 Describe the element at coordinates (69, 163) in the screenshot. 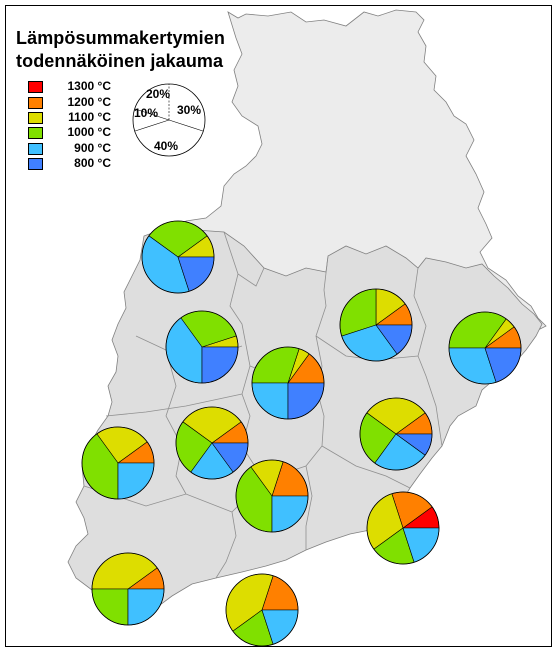

I see `legend-item-800: 800 °C` at that location.